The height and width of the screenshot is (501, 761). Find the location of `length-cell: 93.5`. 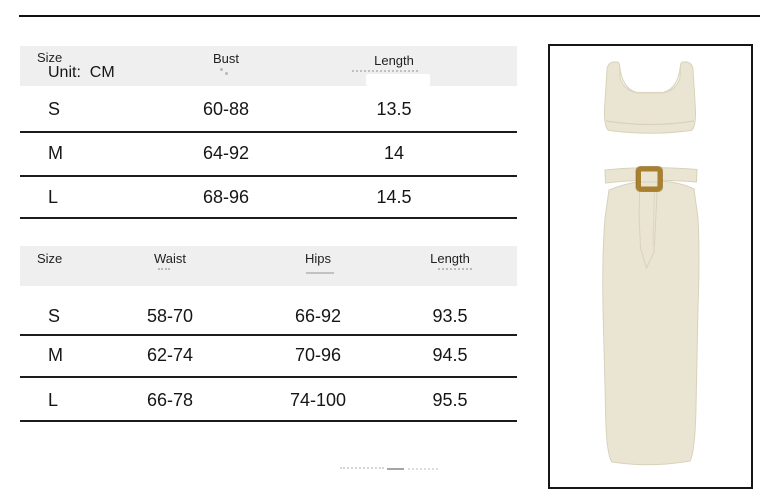

length-cell: 93.5 is located at coordinates (450, 316).